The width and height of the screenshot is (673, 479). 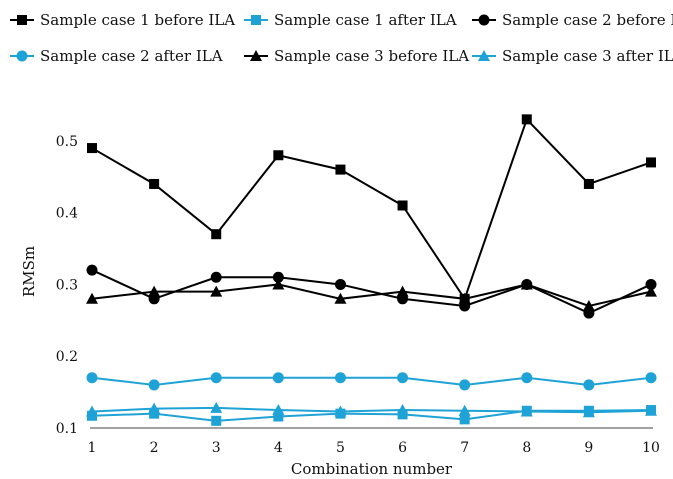 I want to click on legend-label: Sample case 2 after ILA, so click(x=131, y=56).